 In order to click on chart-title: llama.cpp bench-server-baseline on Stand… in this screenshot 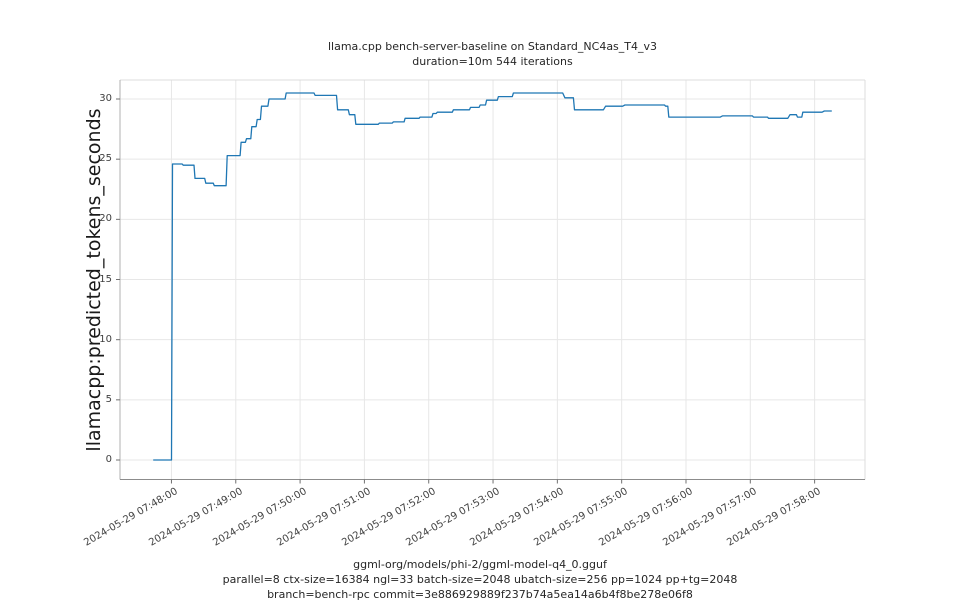, I will do `click(492, 46)`.